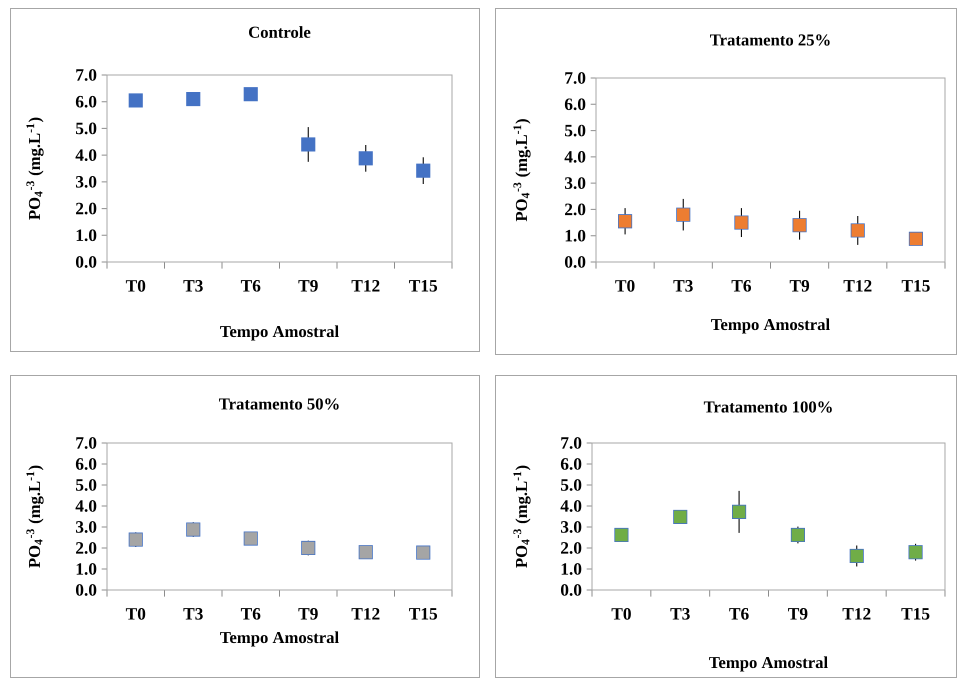  Describe the element at coordinates (768, 407) in the screenshot. I see `chart-title: Tratamento 100%` at that location.